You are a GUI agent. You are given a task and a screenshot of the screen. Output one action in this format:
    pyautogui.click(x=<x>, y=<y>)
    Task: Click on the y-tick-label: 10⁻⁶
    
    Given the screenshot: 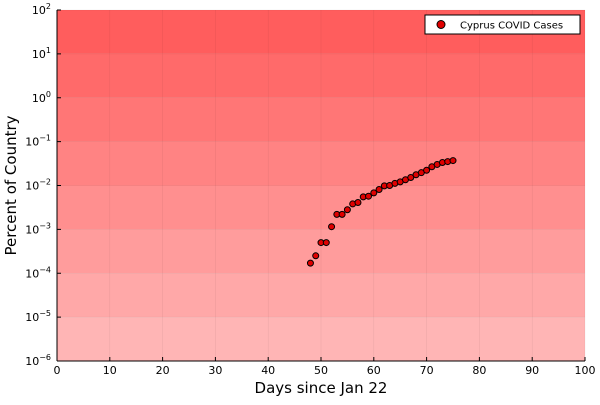 What is the action you would take?
    pyautogui.click(x=38, y=360)
    